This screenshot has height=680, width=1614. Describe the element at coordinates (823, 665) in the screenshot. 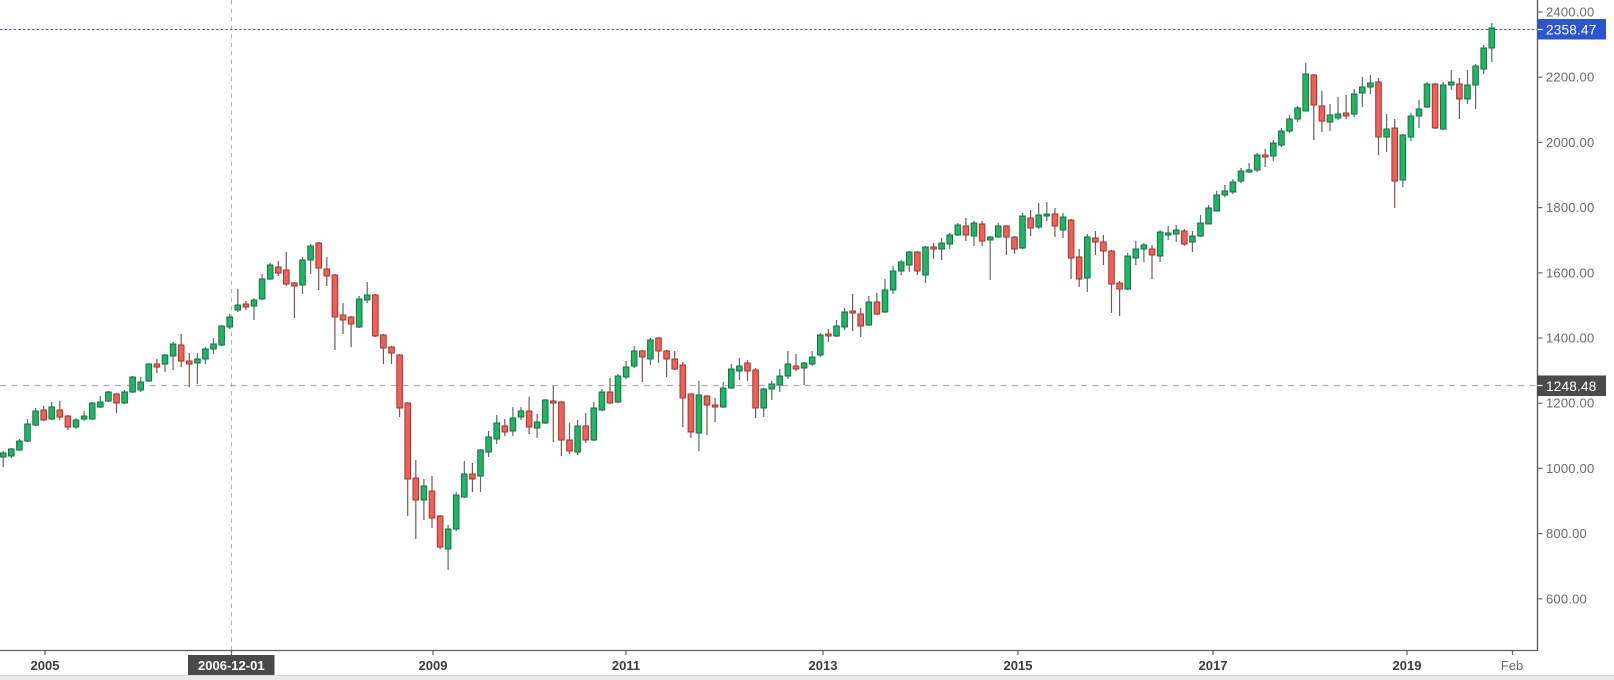

I see `svg-text: 2013` at that location.